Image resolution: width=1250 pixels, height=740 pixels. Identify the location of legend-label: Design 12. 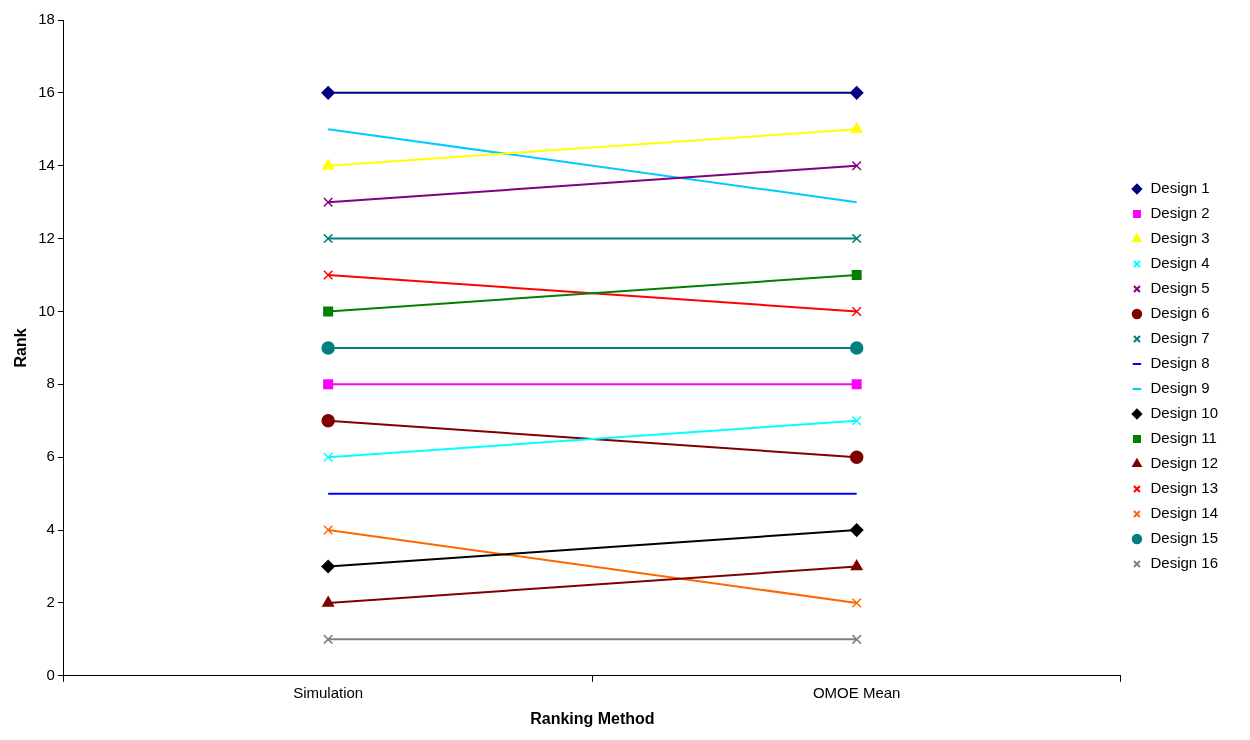
(1184, 463).